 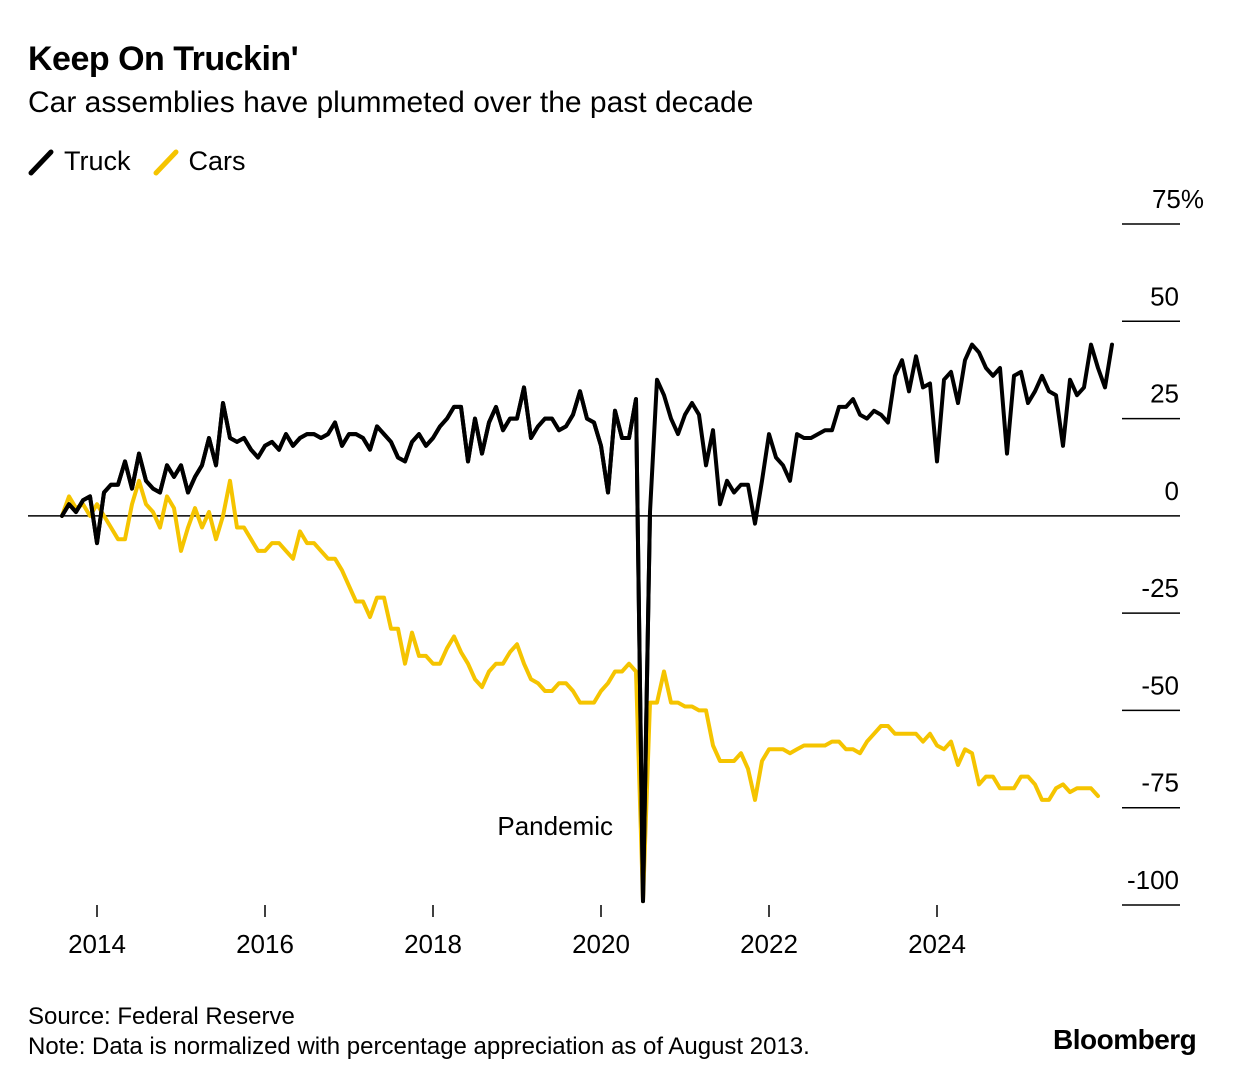 I want to click on x-tick-label-1: 2016, so click(x=265, y=944).